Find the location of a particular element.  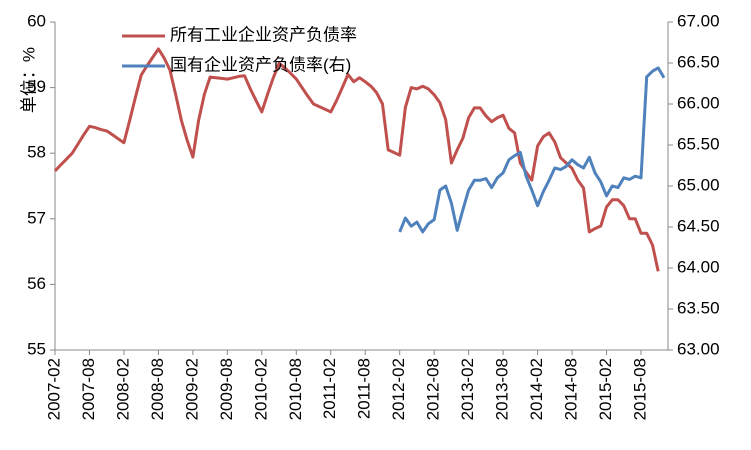

x-tick-label: 2009-08 is located at coordinates (226, 389).